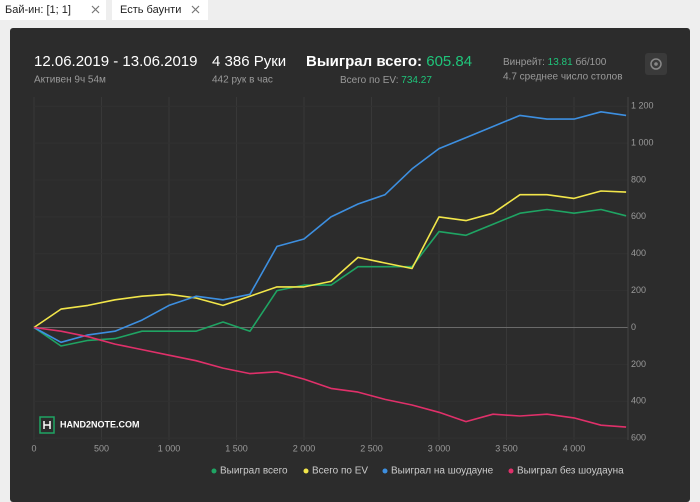 The width and height of the screenshot is (700, 502). I want to click on ev-value: 734.27, so click(416, 80).